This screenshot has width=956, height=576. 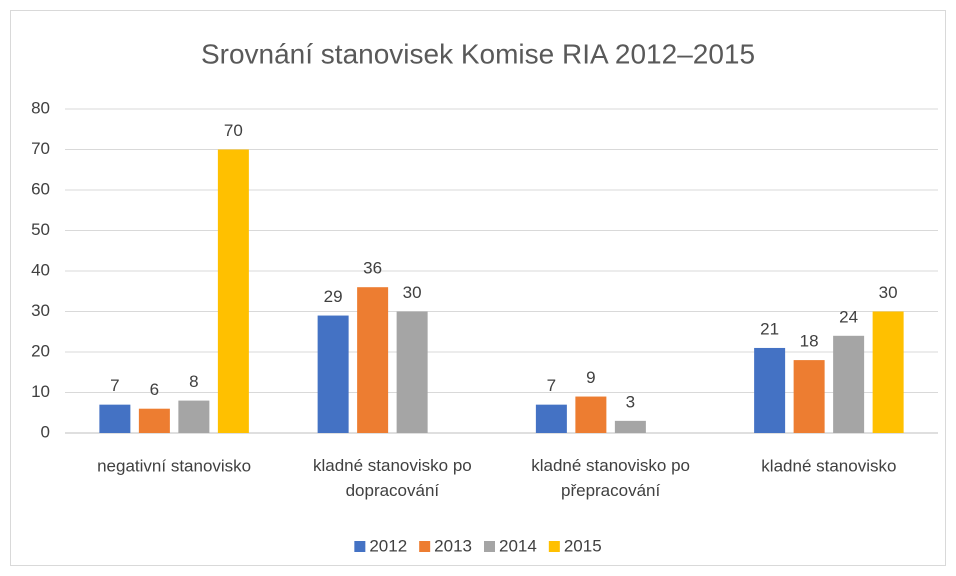 What do you see at coordinates (372, 268) in the screenshot?
I see `data-label: 36` at bounding box center [372, 268].